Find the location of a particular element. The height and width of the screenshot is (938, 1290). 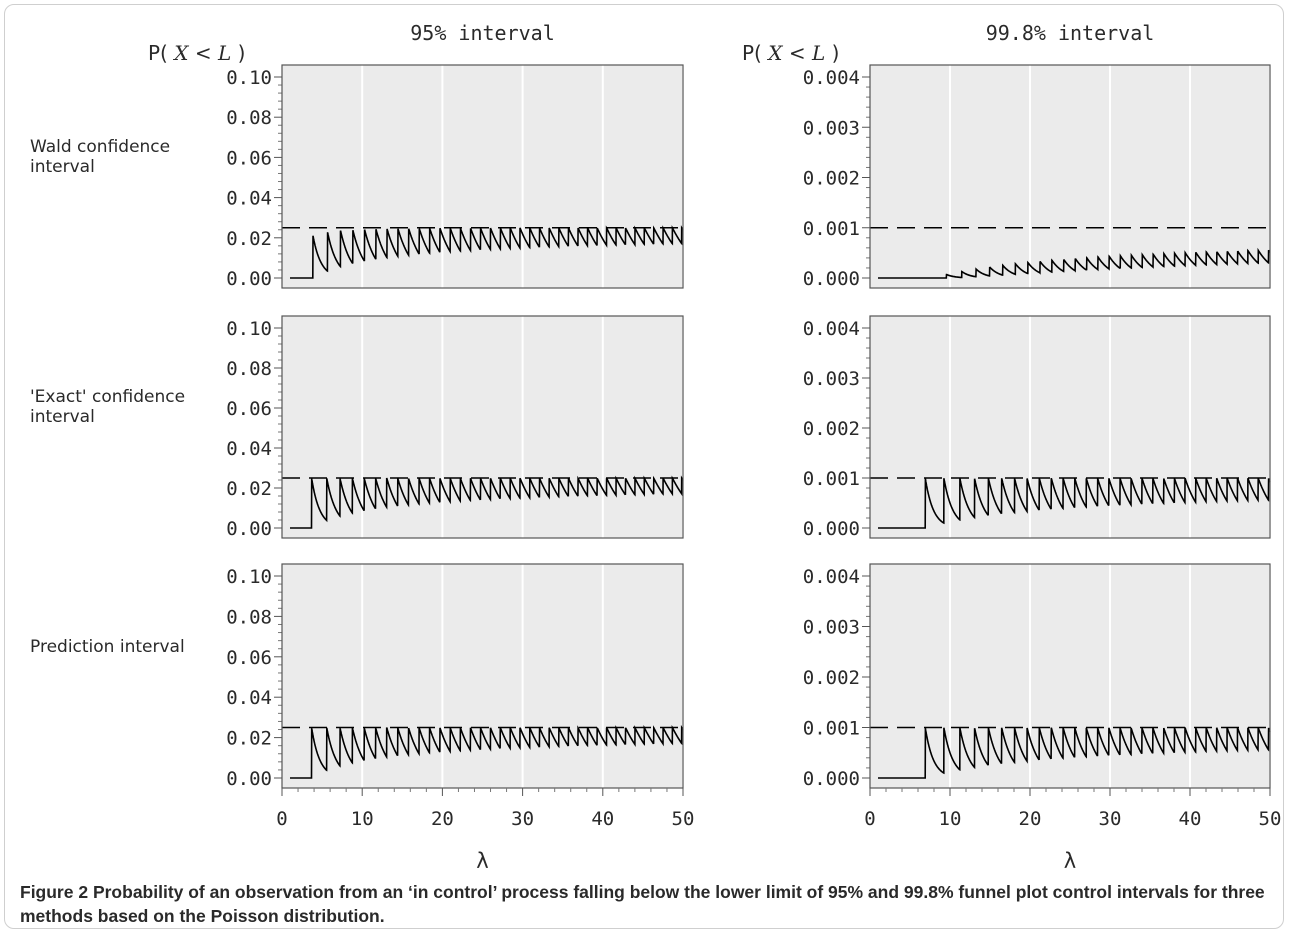

panel-wald-998: 0.000 0.001 0.002 0.003 0.004 is located at coordinates (1037, 177).